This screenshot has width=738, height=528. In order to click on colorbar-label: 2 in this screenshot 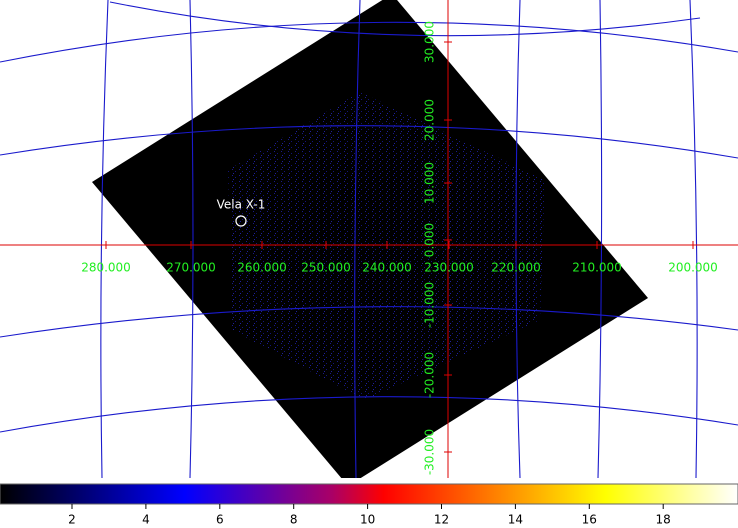, I will do `click(72, 520)`.